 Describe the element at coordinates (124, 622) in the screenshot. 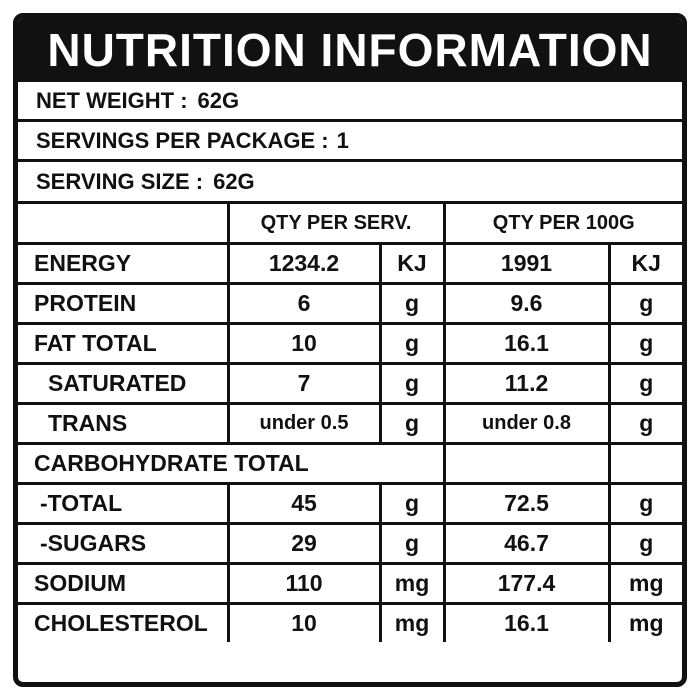

I see `nutrient-name: CHOLESTEROL` at that location.